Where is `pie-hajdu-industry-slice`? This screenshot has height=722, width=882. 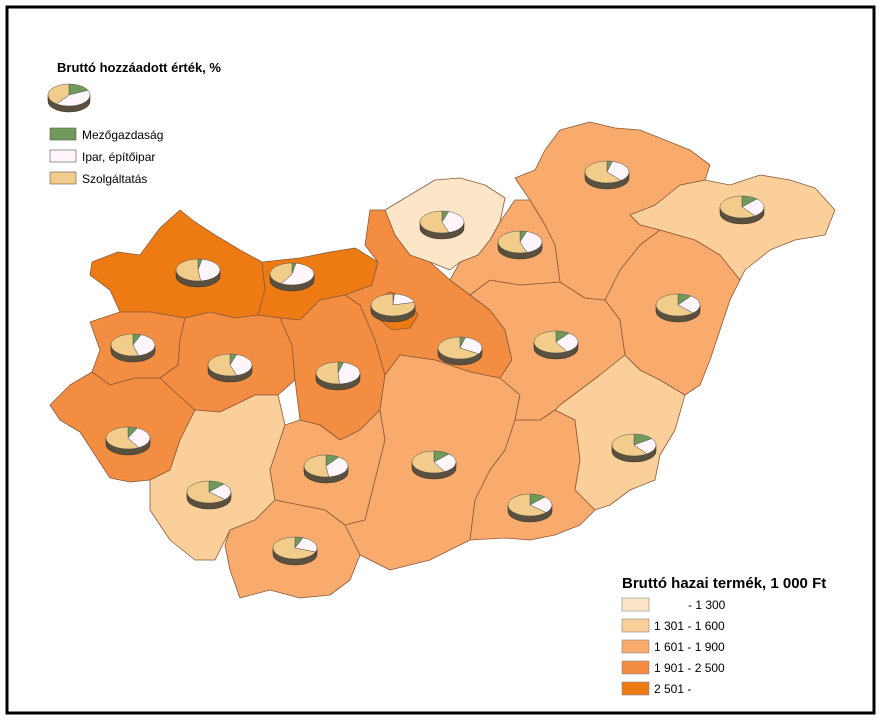 pie-hajdu-industry-slice is located at coordinates (689, 304).